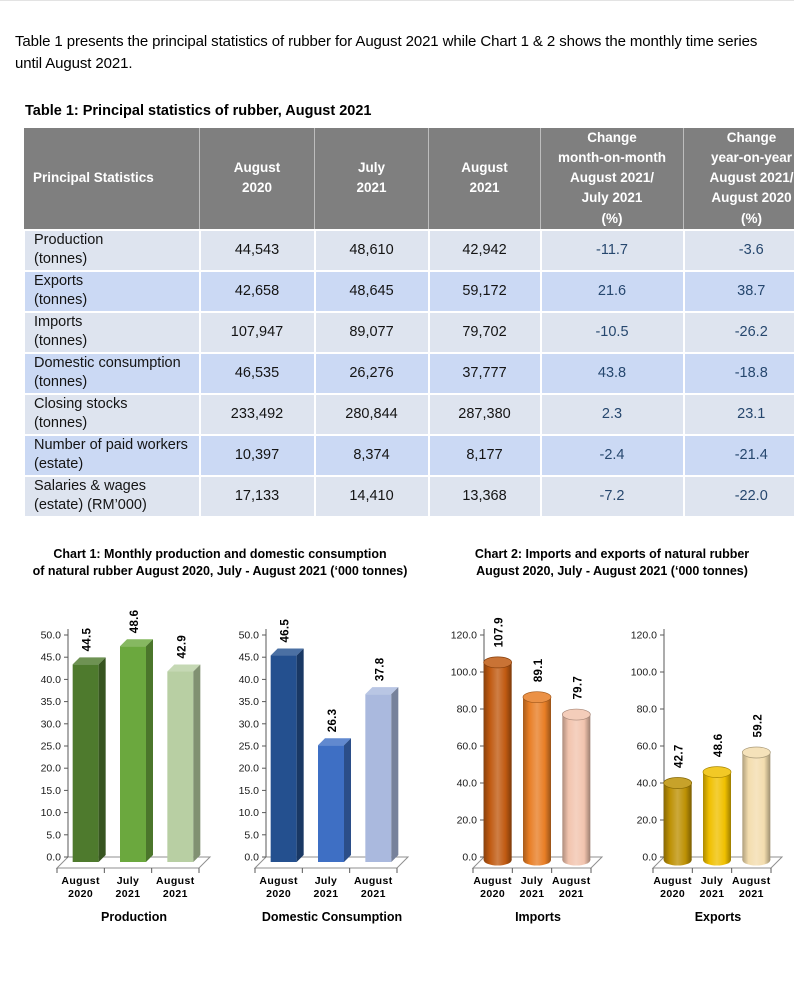 This screenshot has height=984, width=794. What do you see at coordinates (612, 496) in the screenshot?
I see `change-cell: -7.2` at bounding box center [612, 496].